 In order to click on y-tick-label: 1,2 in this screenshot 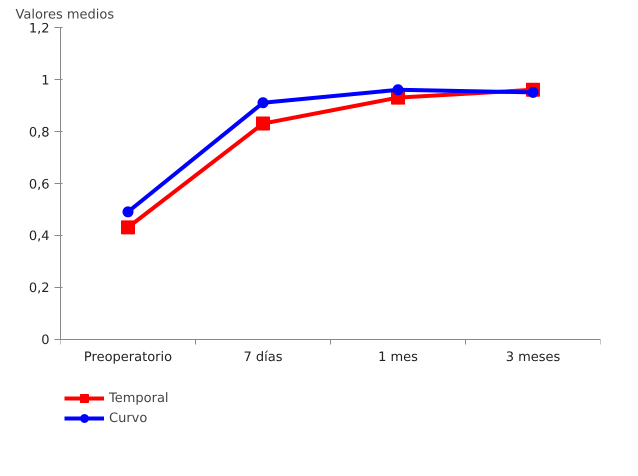, I will do `click(39, 29)`.